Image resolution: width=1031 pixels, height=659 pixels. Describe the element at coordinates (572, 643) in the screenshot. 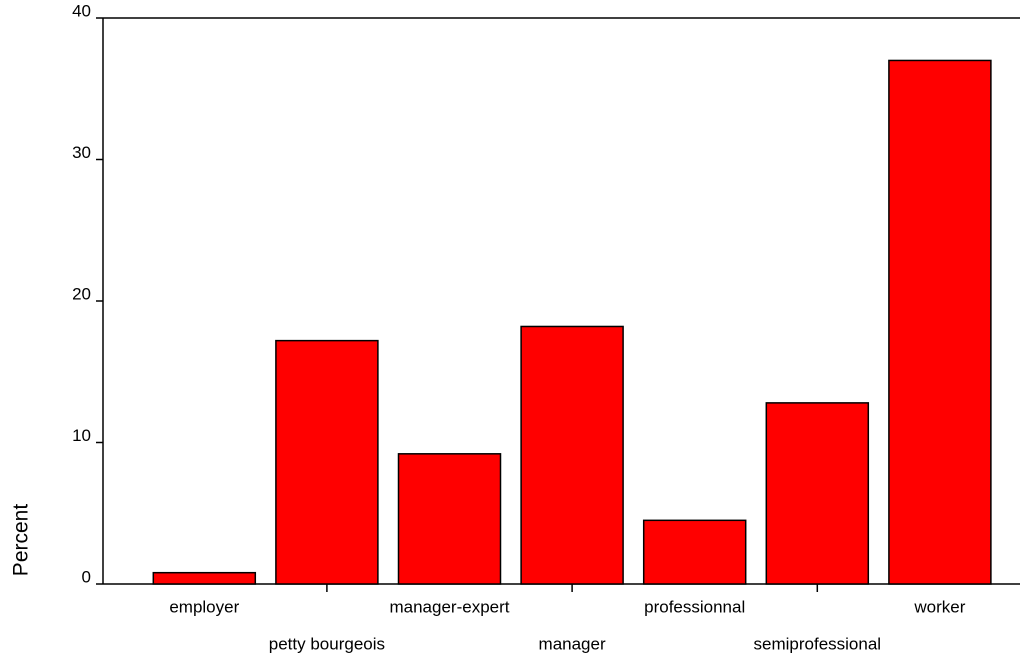

I see `x-tick-label: manager` at that location.